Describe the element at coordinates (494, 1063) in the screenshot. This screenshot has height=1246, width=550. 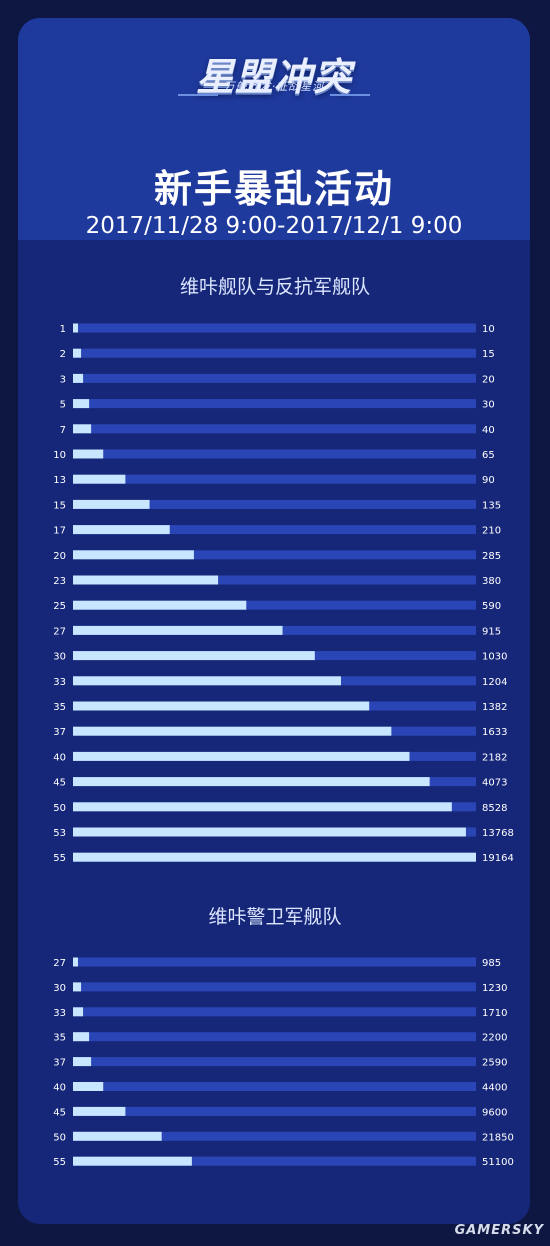
I see `value-label: 2590` at that location.